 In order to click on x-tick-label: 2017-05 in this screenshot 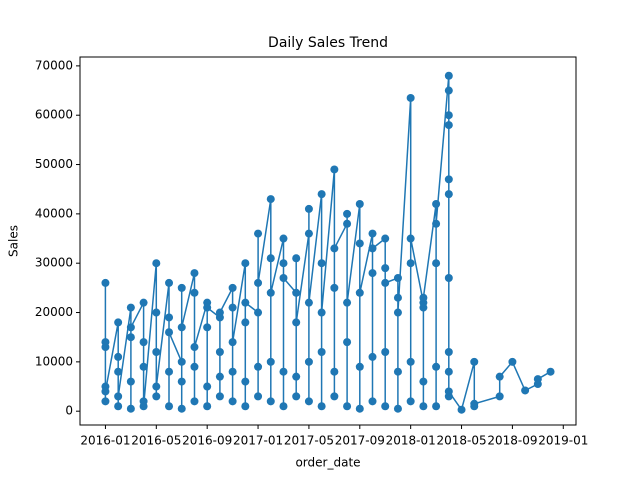, I will do `click(309, 441)`.